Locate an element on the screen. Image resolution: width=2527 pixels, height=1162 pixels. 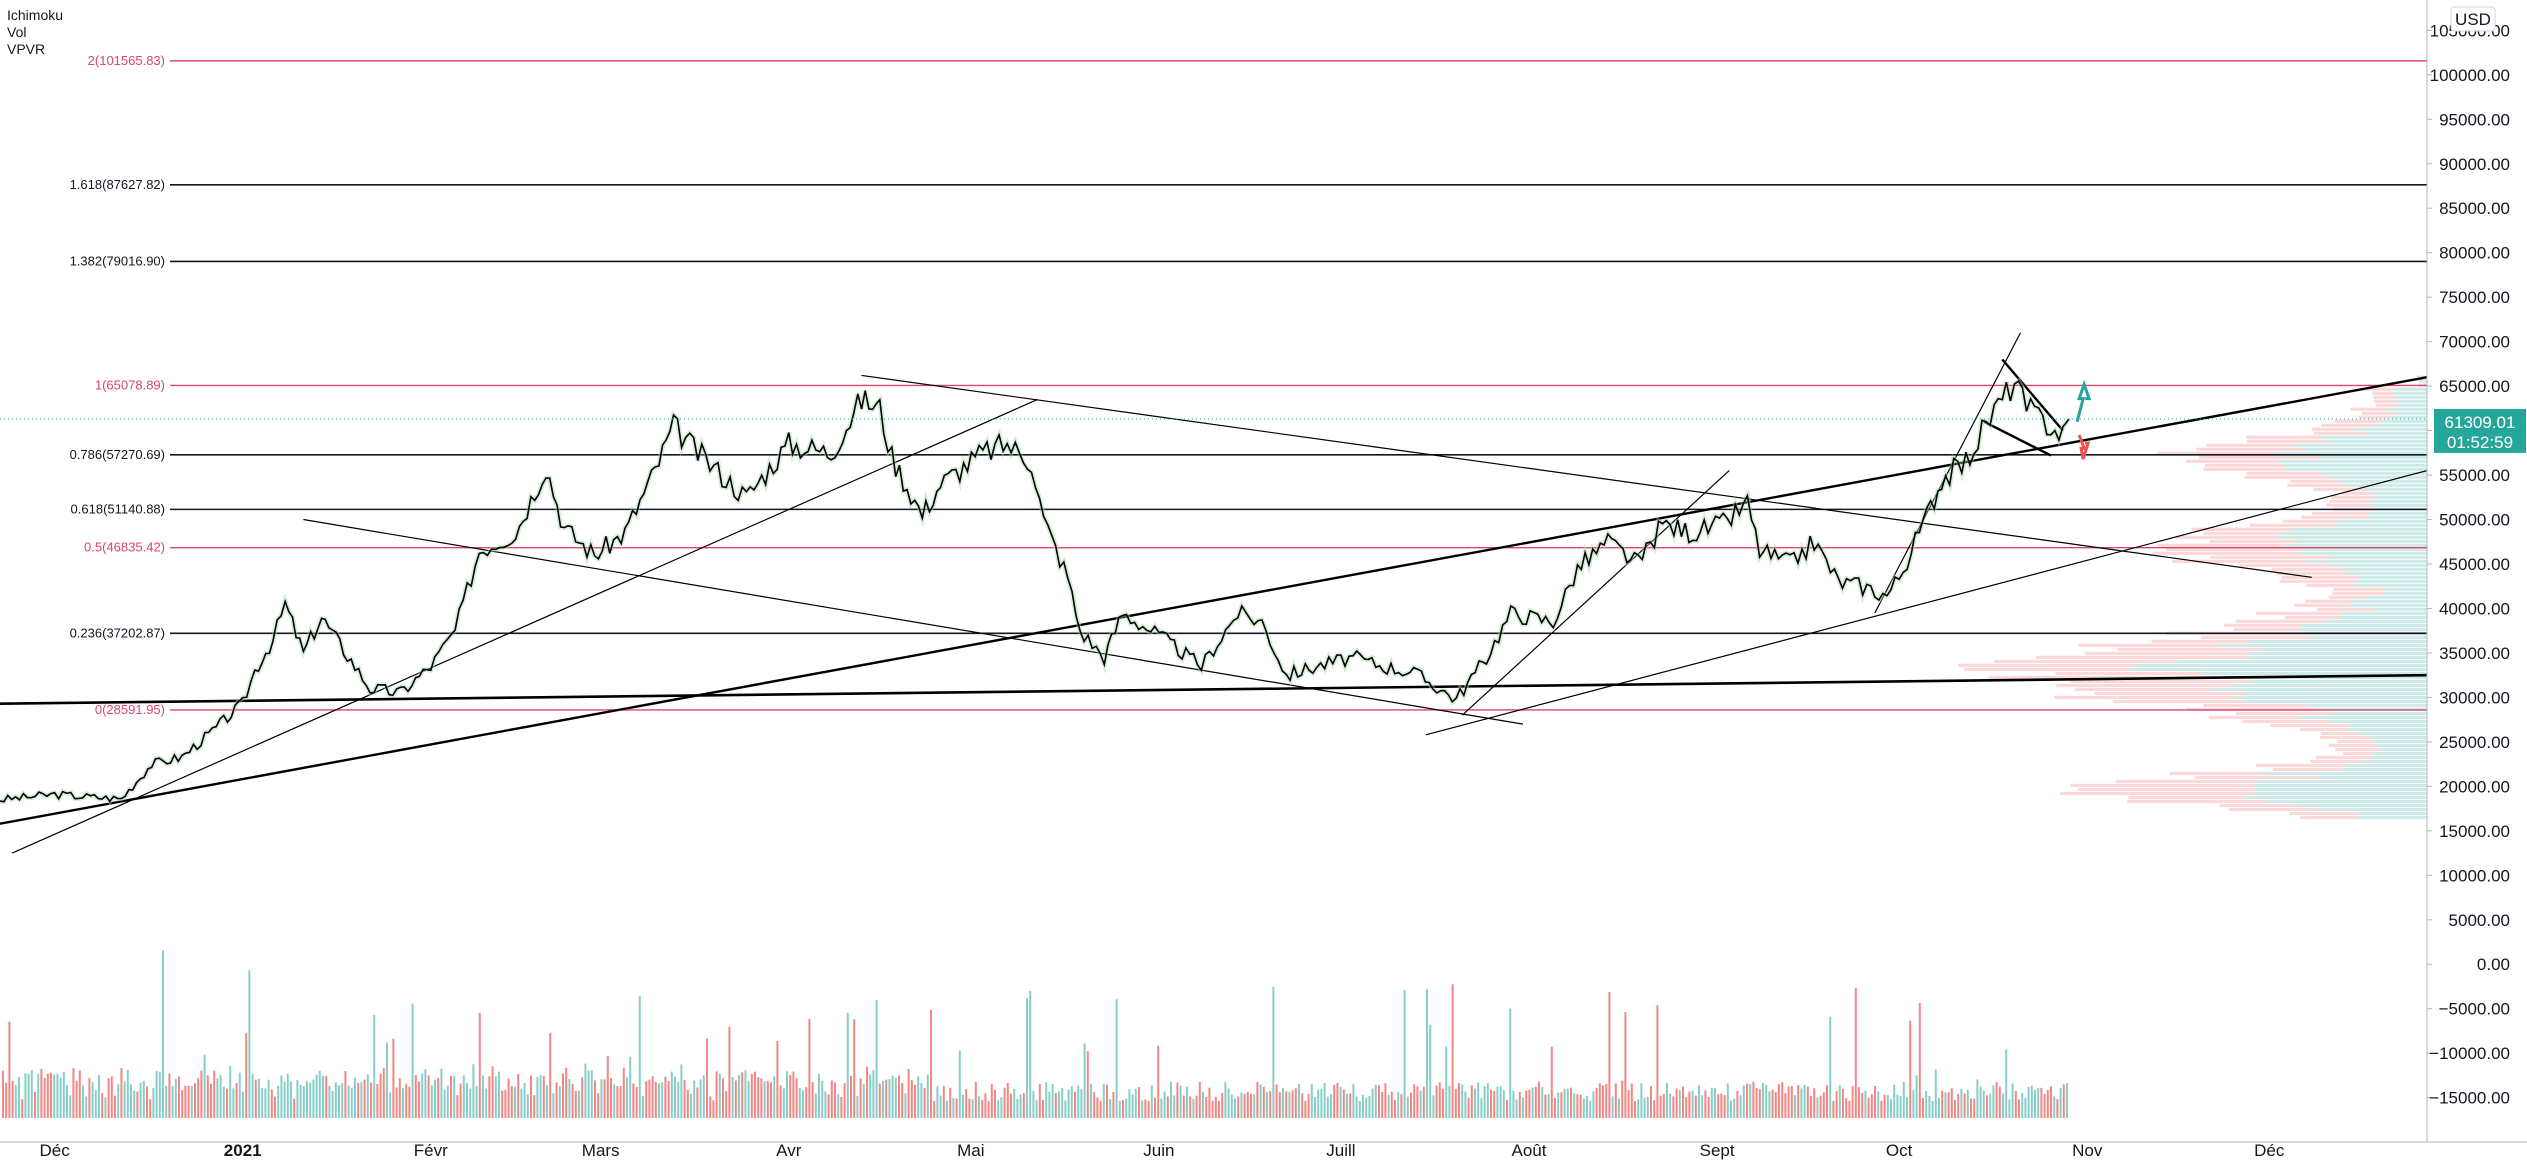
time-tick-label: Déc is located at coordinates (54, 1150).